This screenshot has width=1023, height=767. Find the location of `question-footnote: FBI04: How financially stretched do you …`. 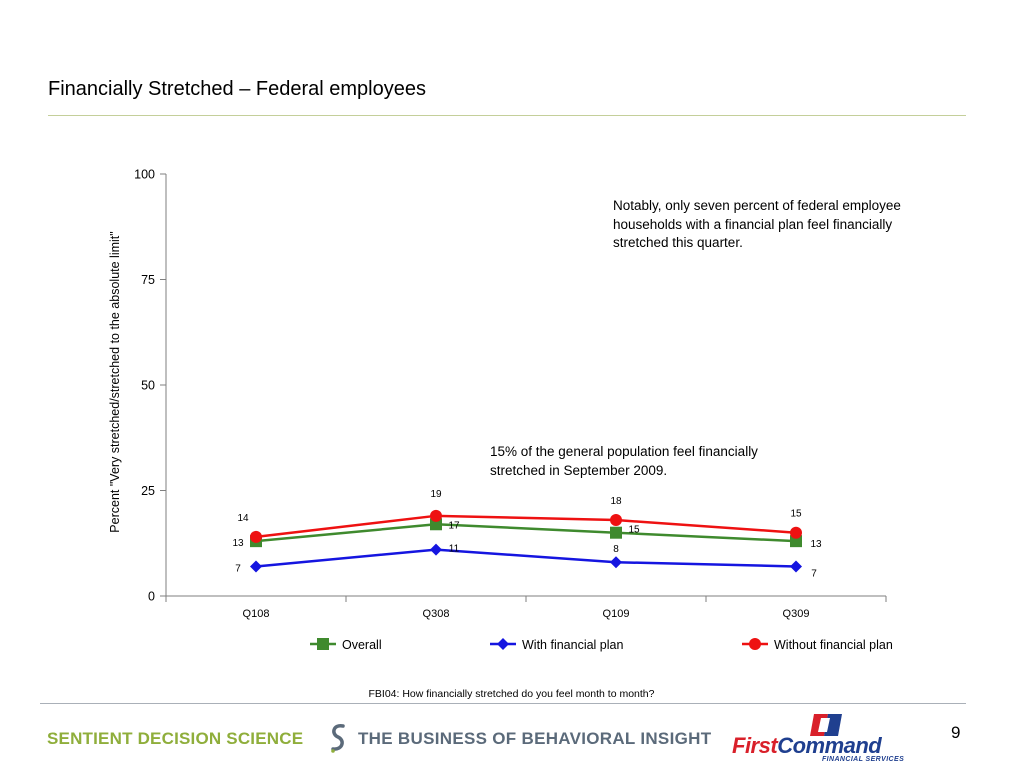

question-footnote: FBI04: How financially stretched do you … is located at coordinates (511, 694).